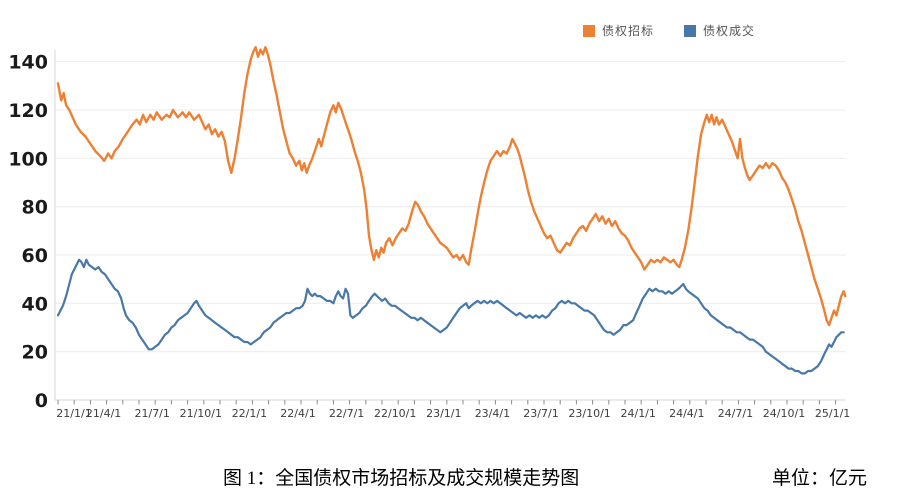 Image resolution: width=900 pixels, height=502 pixels. What do you see at coordinates (589, 413) in the screenshot?
I see `svg-text: 23/10/1` at bounding box center [589, 413].